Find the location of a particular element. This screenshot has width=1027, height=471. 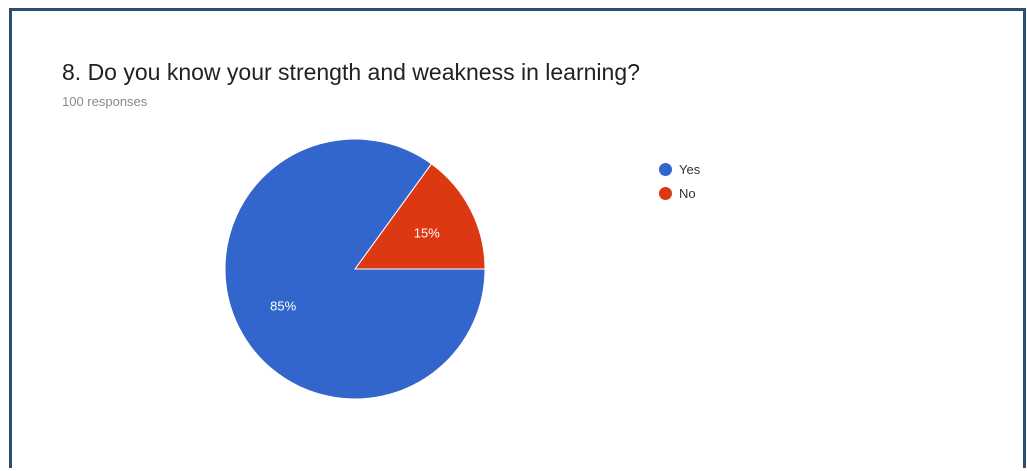

pie-label-no: 15% is located at coordinates (427, 232).